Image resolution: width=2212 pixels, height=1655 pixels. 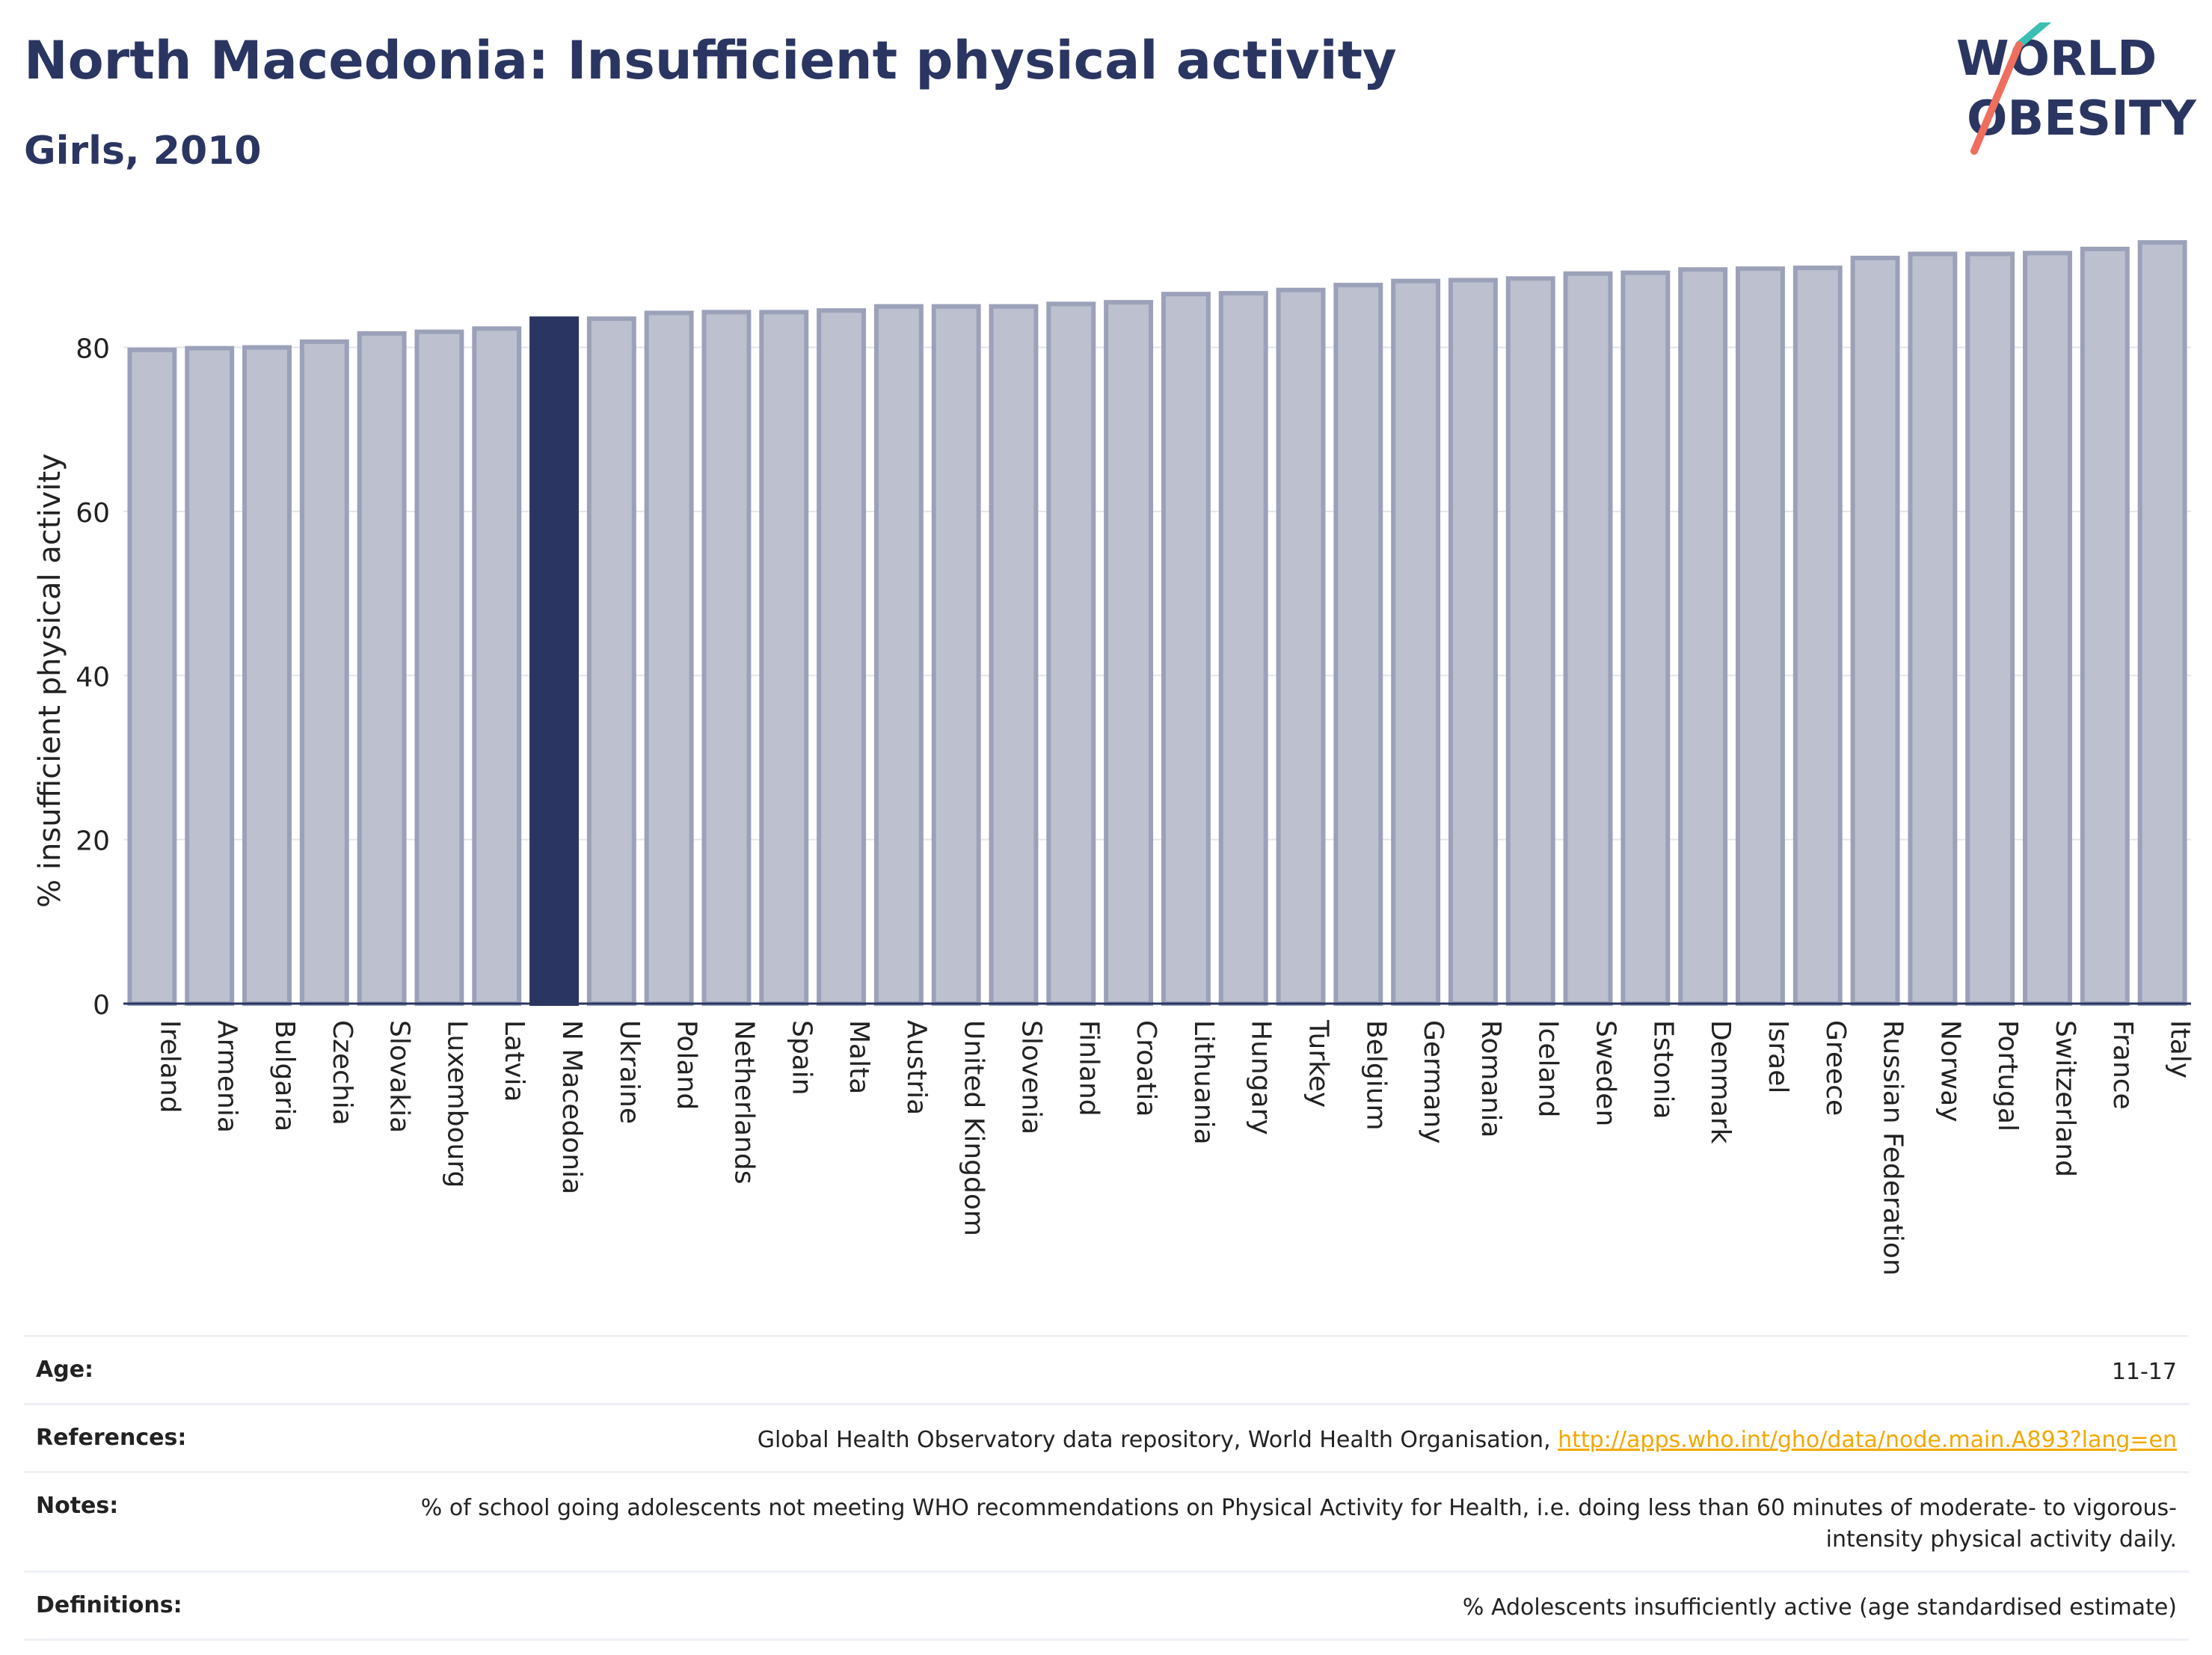 I want to click on x-tick-label: Latvia, so click(x=514, y=1061).